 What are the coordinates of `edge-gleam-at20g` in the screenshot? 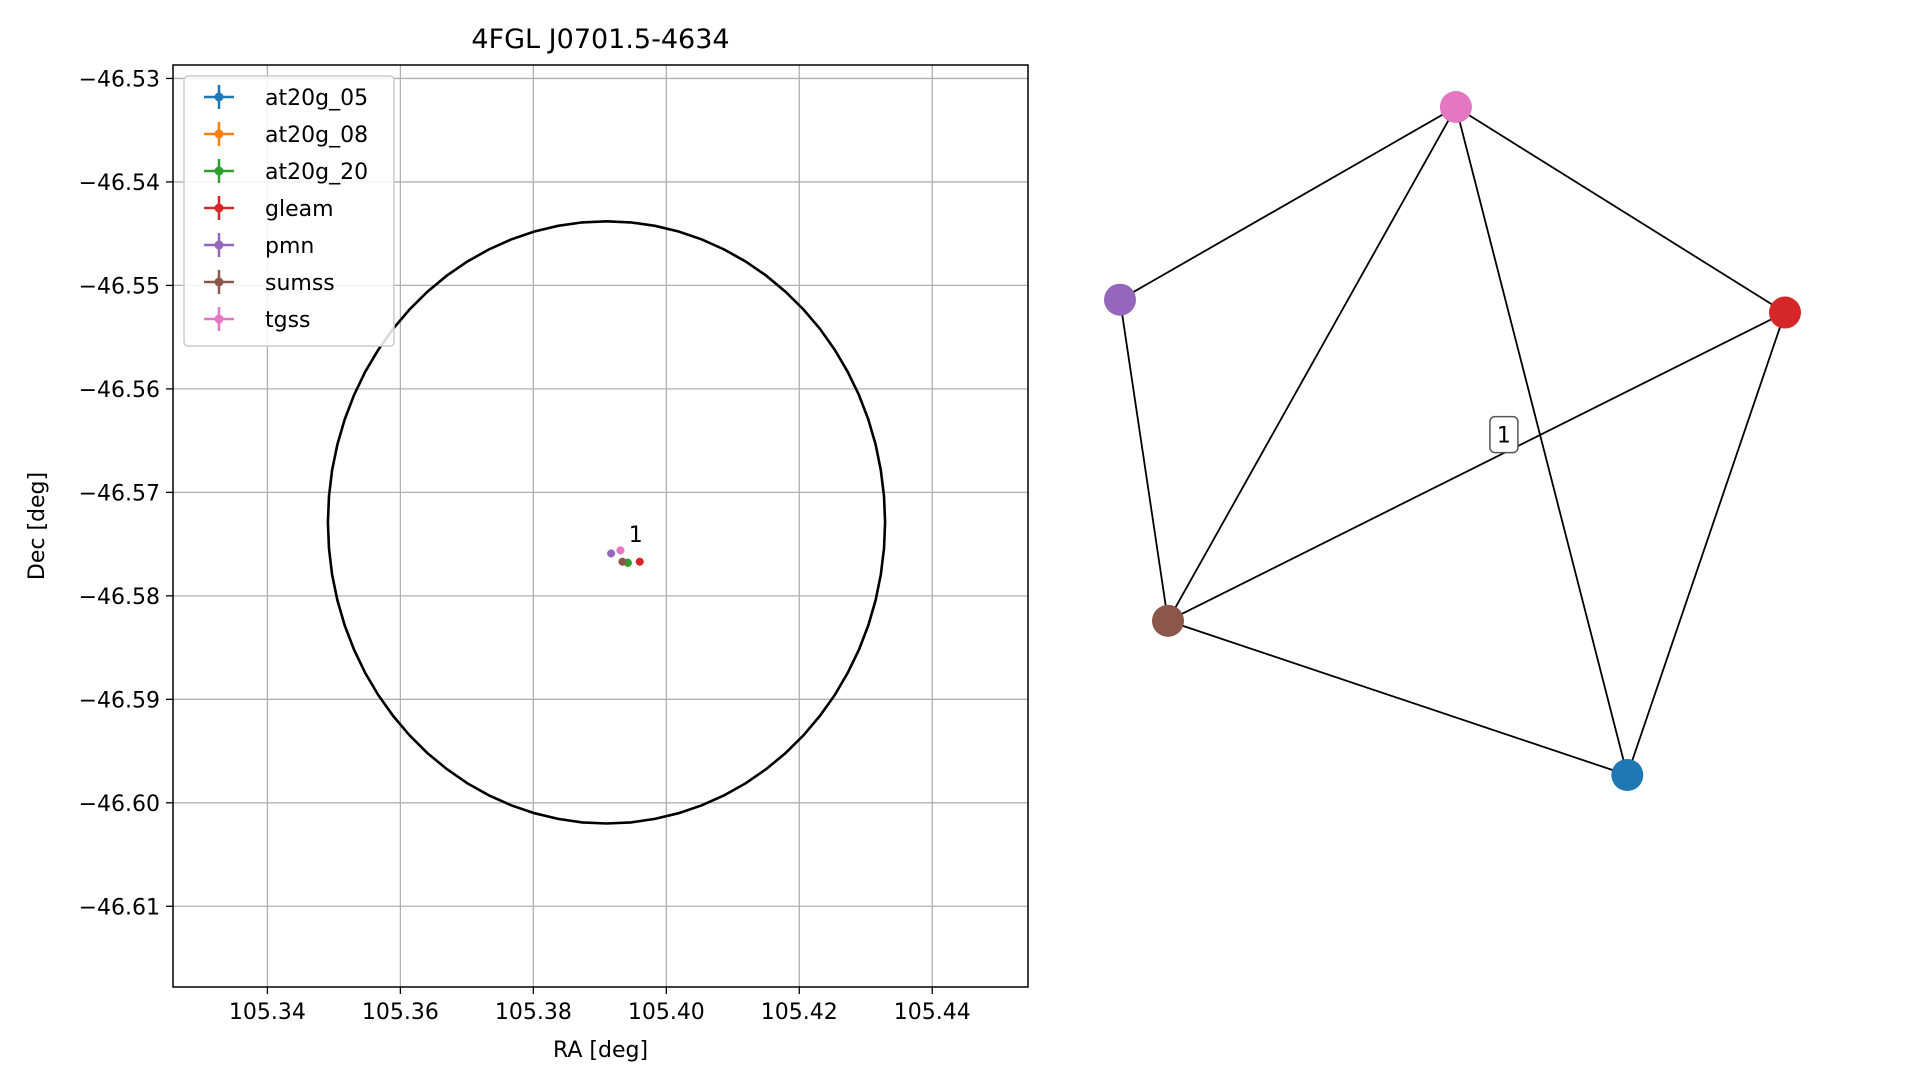 It's located at (1706, 544).